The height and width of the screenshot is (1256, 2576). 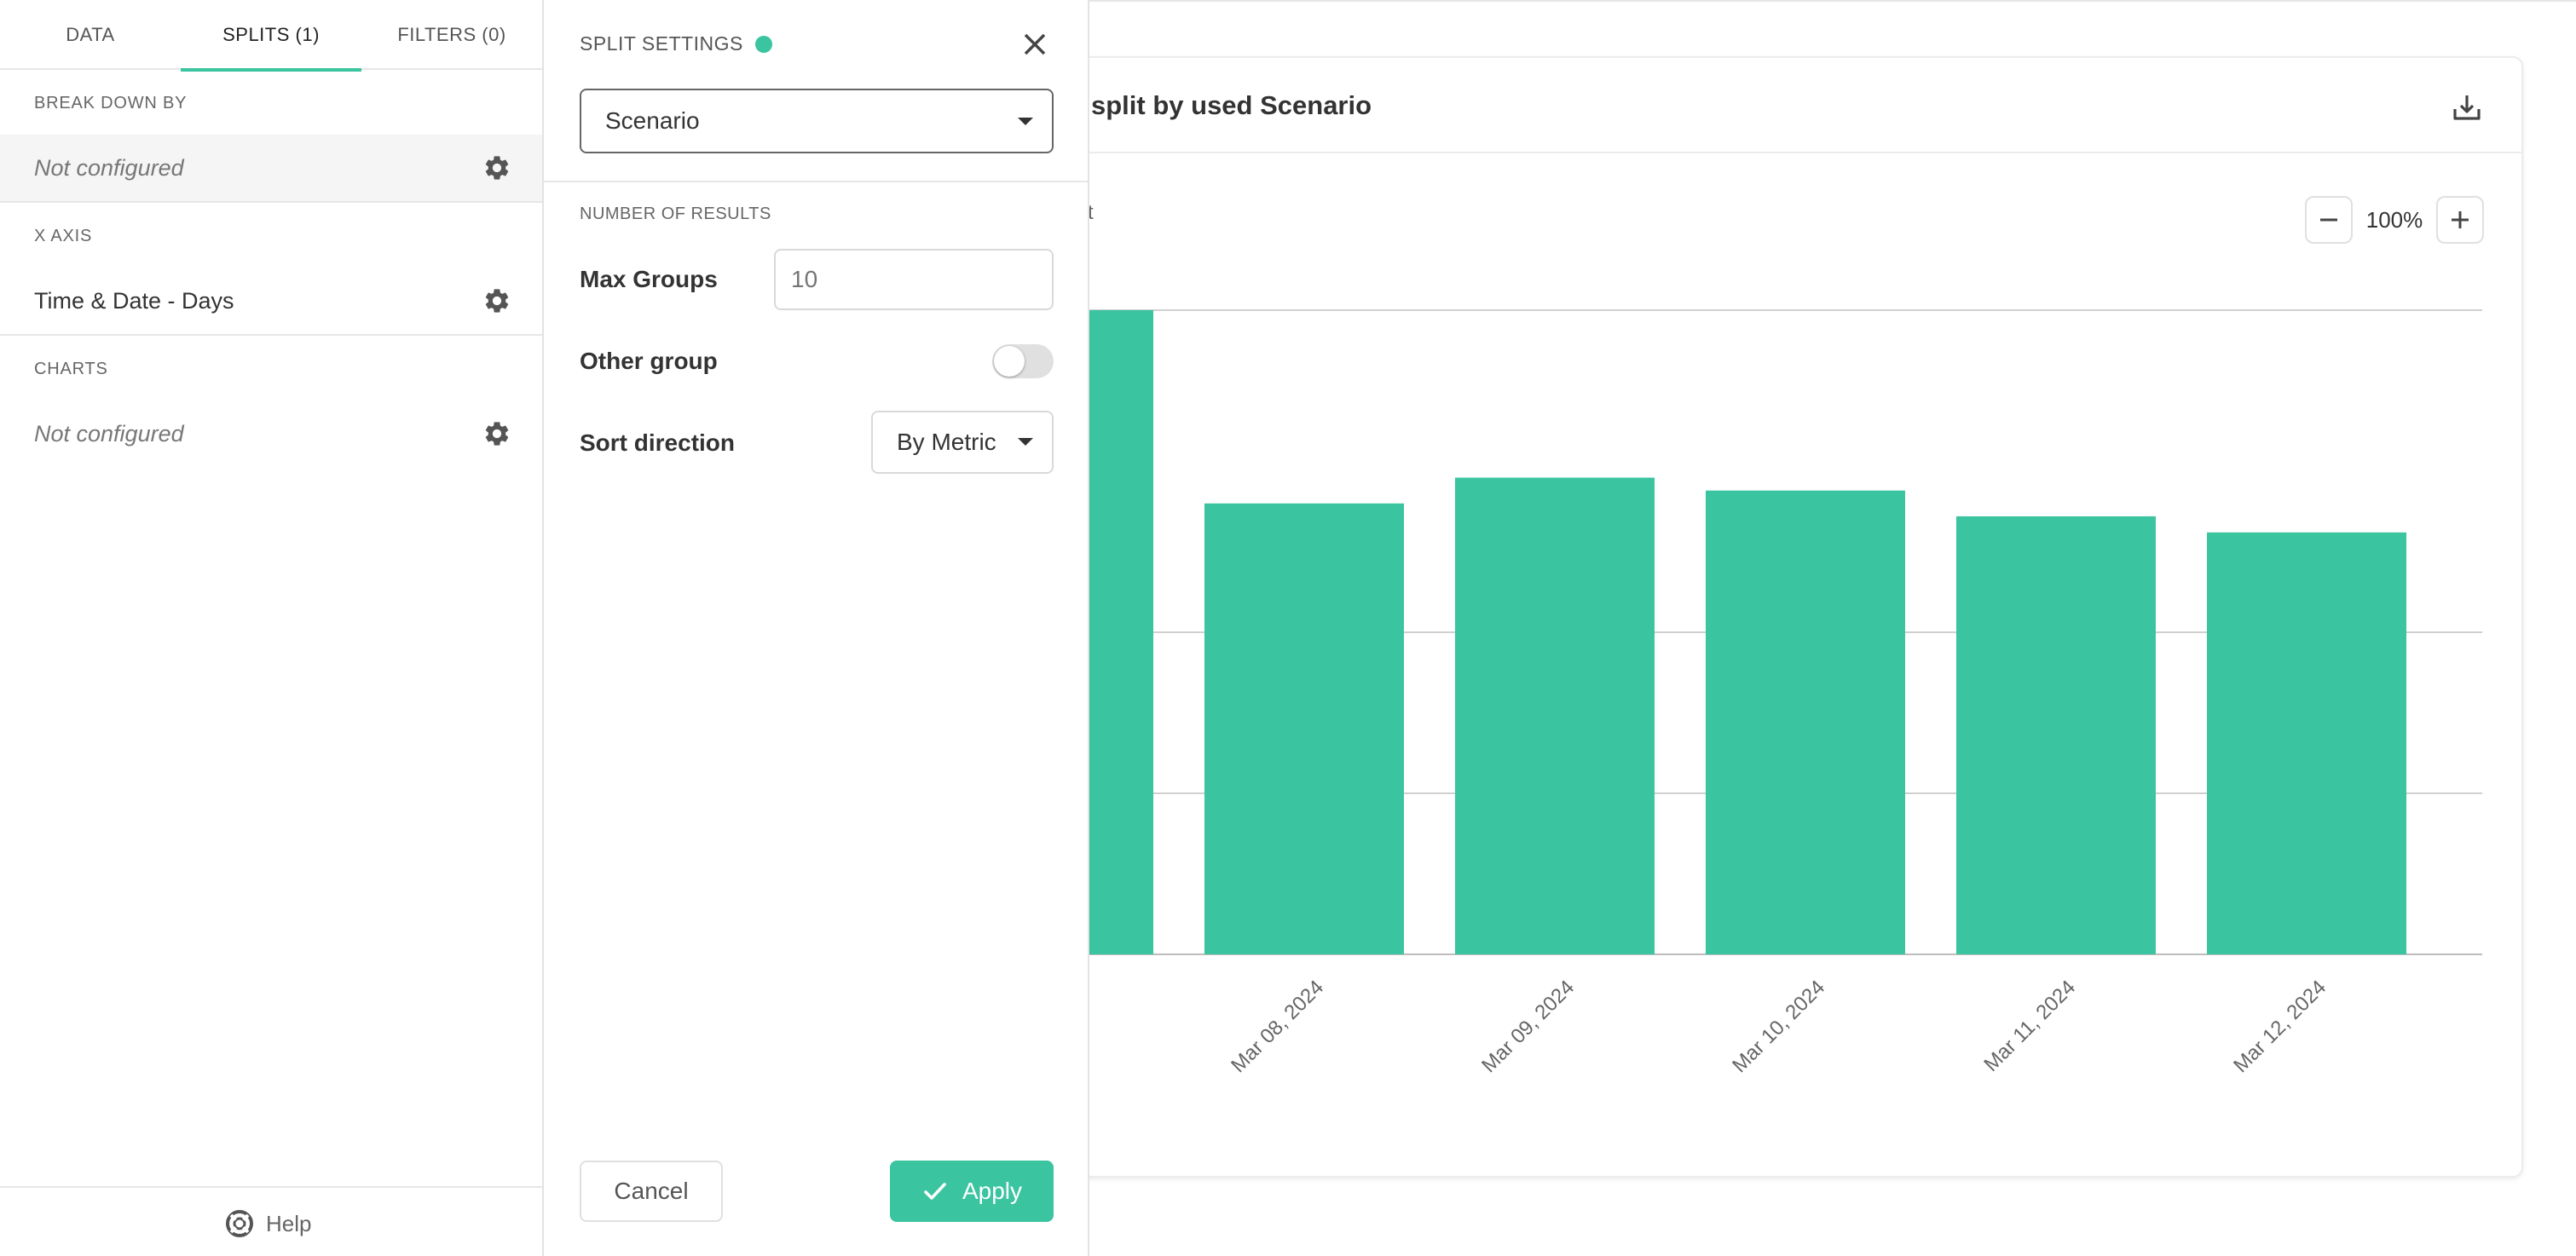 I want to click on plus-icon, so click(x=2460, y=219).